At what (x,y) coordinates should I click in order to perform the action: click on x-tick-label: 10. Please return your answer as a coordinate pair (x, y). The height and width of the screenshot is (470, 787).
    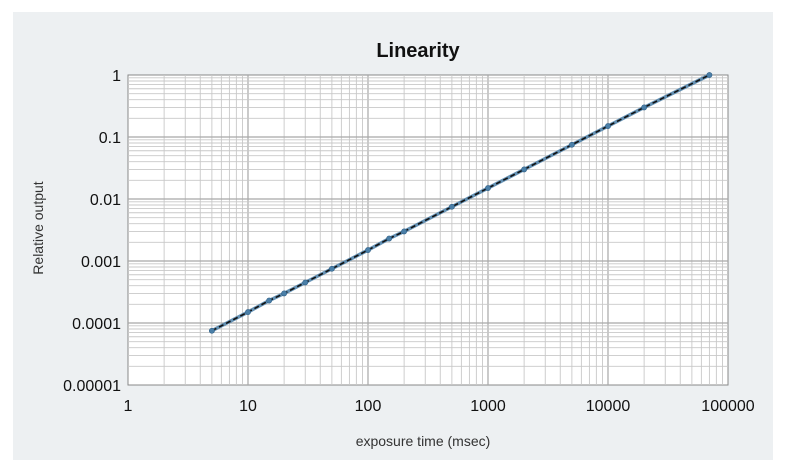
    Looking at the image, I should click on (248, 406).